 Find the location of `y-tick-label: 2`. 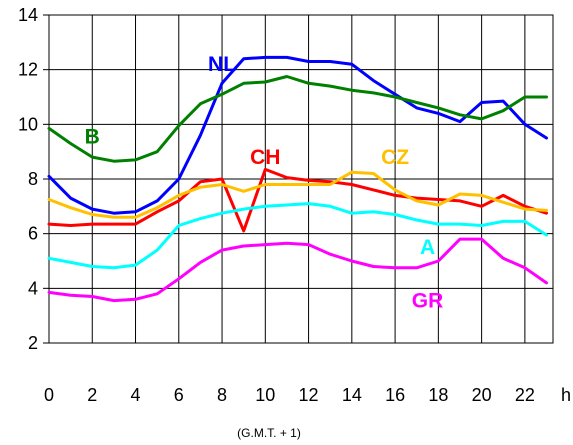

y-tick-label: 2 is located at coordinates (33, 343).